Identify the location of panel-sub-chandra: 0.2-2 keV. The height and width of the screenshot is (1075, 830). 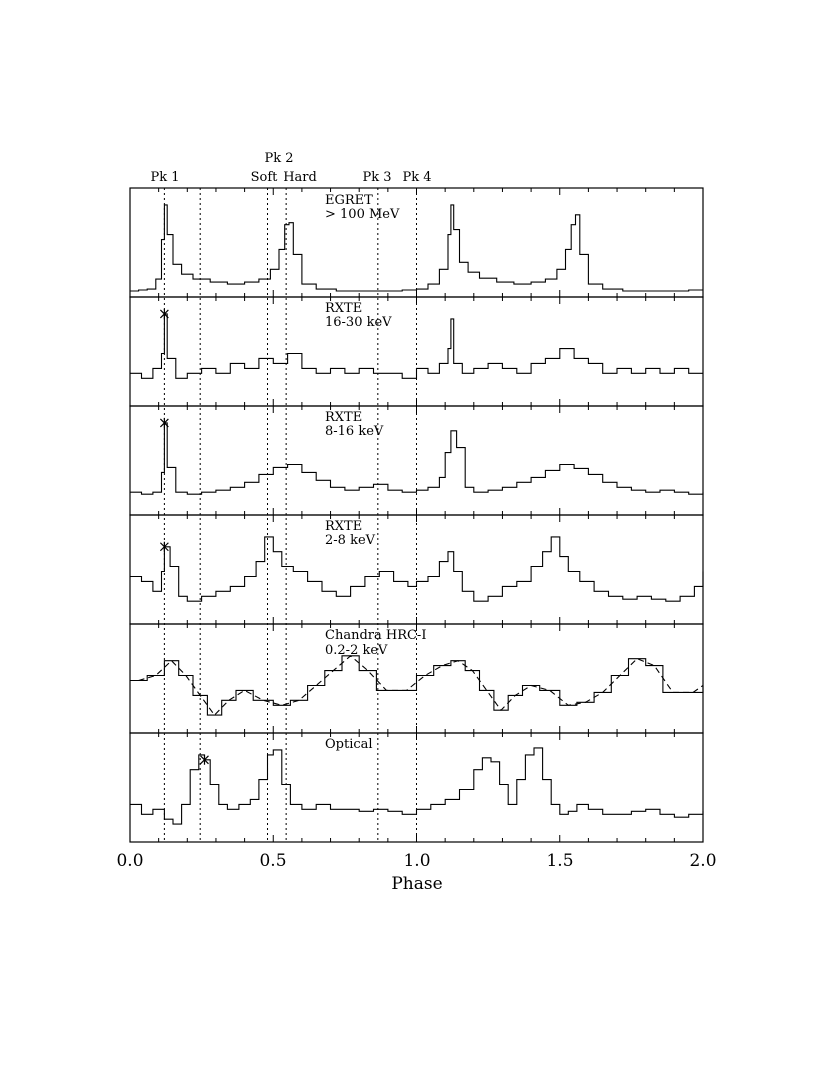
(356, 650).